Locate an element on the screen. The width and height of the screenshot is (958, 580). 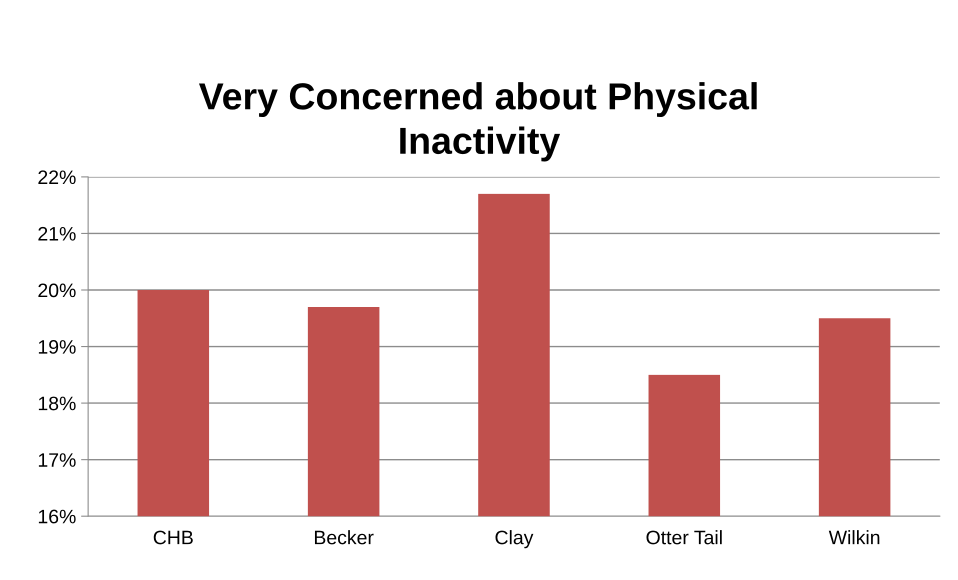
y-tick-label: 22% is located at coordinates (57, 177).